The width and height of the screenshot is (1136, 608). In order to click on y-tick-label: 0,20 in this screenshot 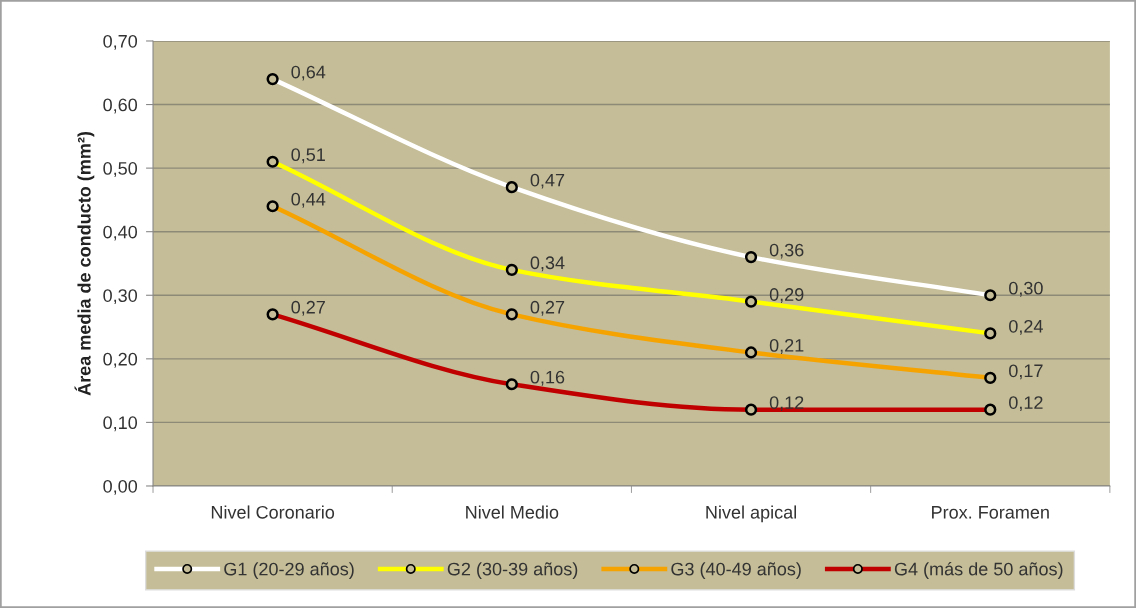, I will do `click(120, 360)`.